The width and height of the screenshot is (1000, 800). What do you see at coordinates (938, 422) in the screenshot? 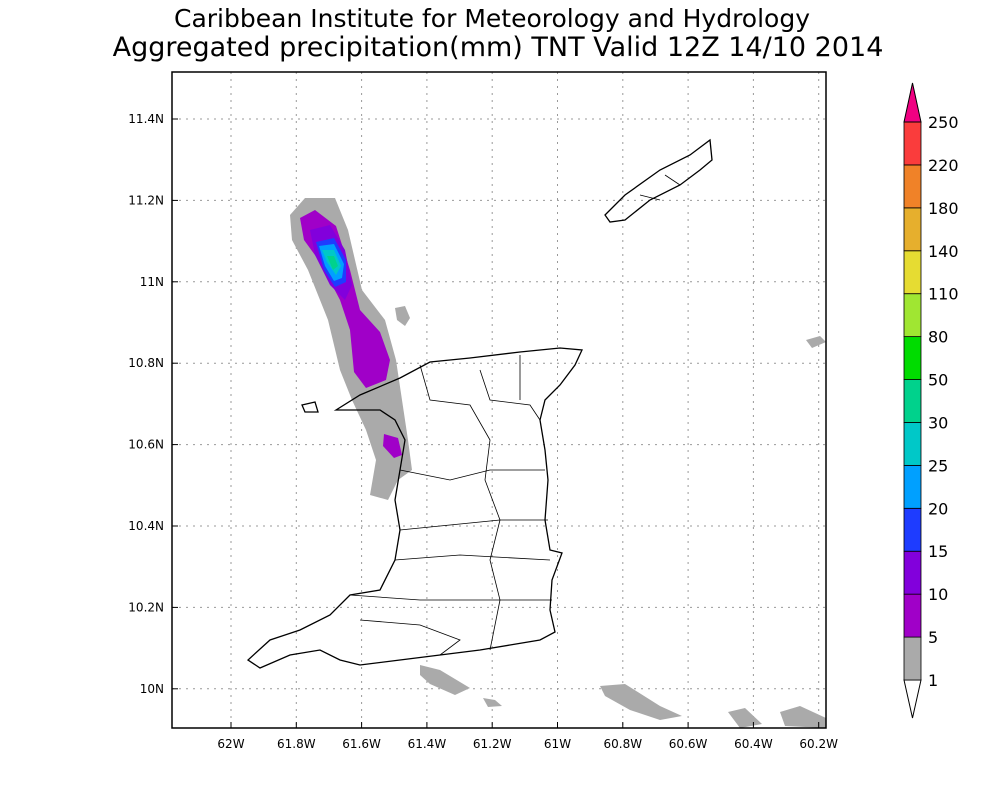
I see `colorbar-label: 30` at bounding box center [938, 422].